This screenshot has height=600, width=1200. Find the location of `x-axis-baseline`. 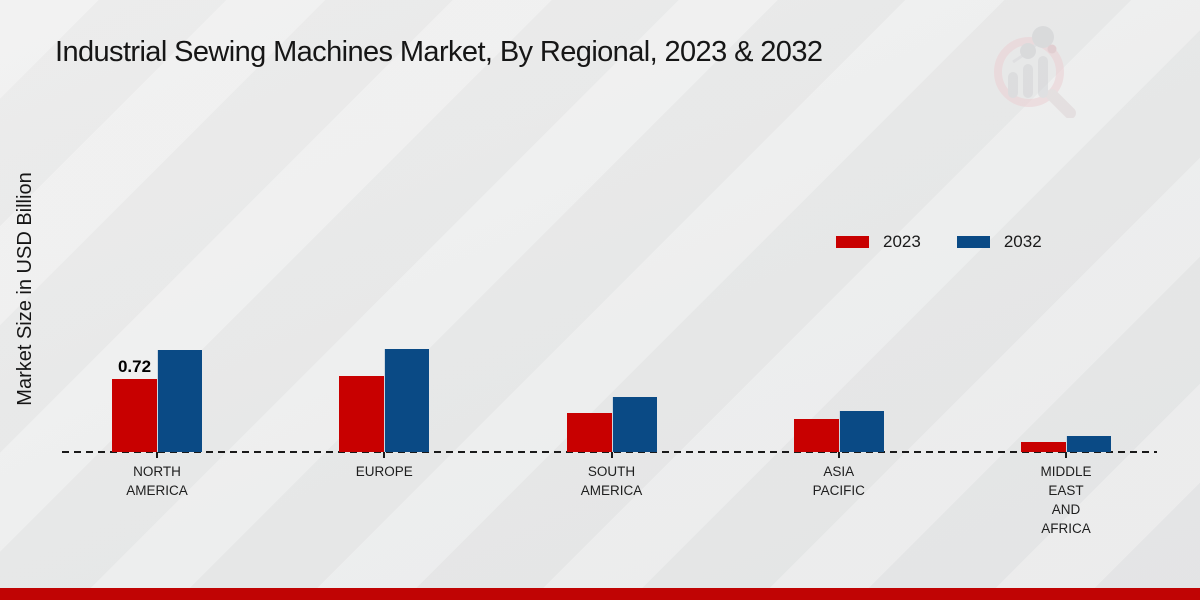

x-axis-baseline is located at coordinates (609, 452).